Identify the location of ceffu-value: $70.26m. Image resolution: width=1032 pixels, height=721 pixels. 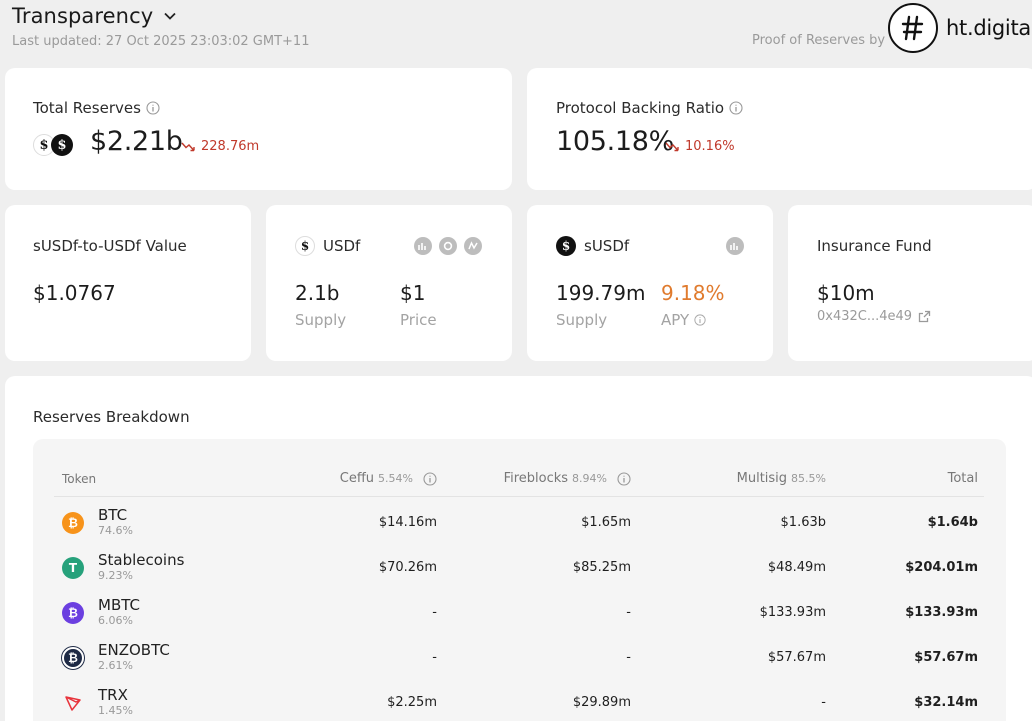
(407, 567).